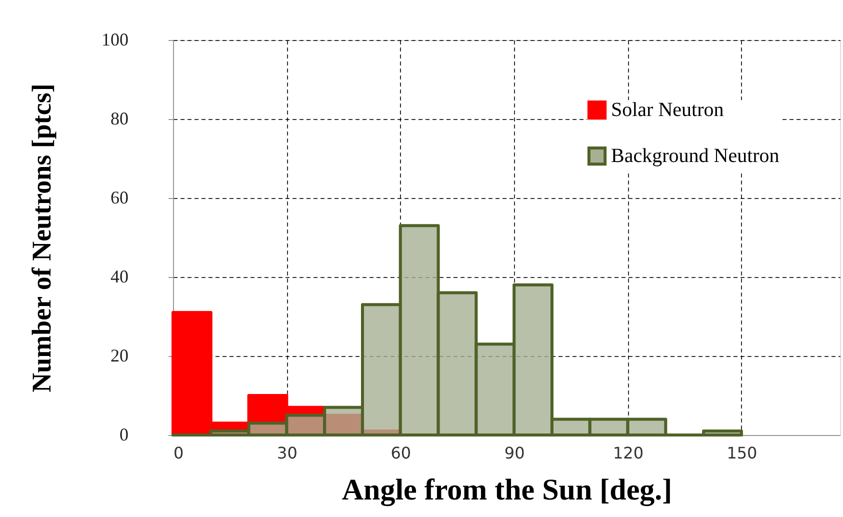 This screenshot has width=843, height=517. What do you see at coordinates (287, 453) in the screenshot?
I see `x-tick-label: 30` at bounding box center [287, 453].